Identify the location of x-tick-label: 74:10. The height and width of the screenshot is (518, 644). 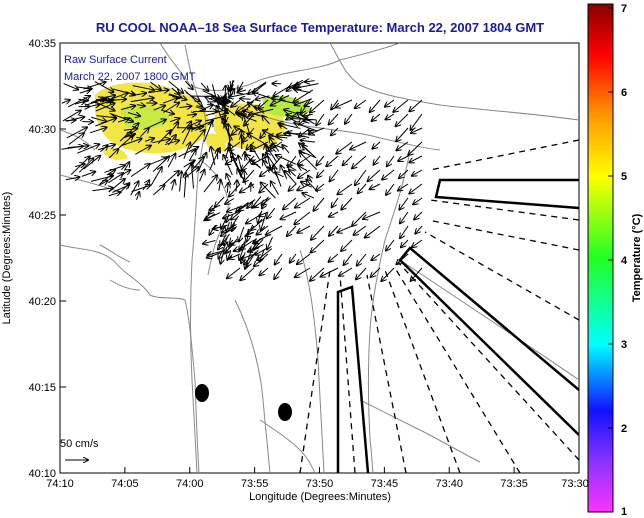
(60, 484).